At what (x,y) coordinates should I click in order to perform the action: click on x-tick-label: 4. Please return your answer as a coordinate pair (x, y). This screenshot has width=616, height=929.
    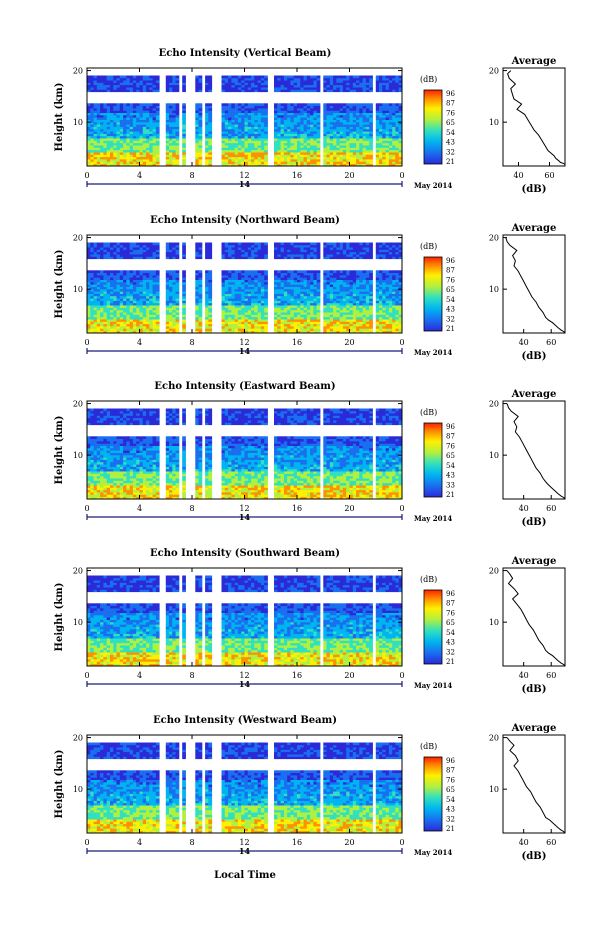
    Looking at the image, I should click on (139, 175).